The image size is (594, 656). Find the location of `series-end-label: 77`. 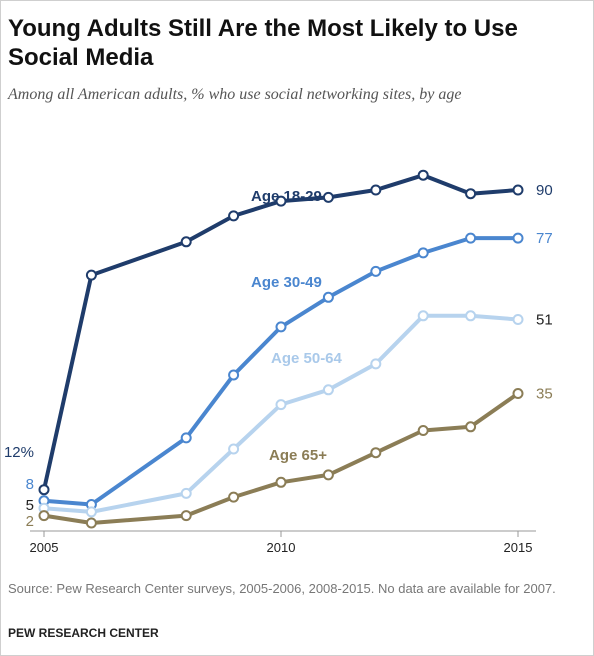

series-end-label: 77 is located at coordinates (544, 238).